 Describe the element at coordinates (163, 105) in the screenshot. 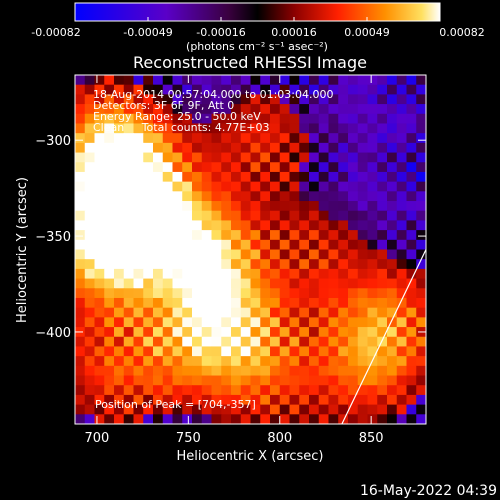

I see `annotation-detectors: Detectors: 3F 6F 9F, Att 0` at that location.